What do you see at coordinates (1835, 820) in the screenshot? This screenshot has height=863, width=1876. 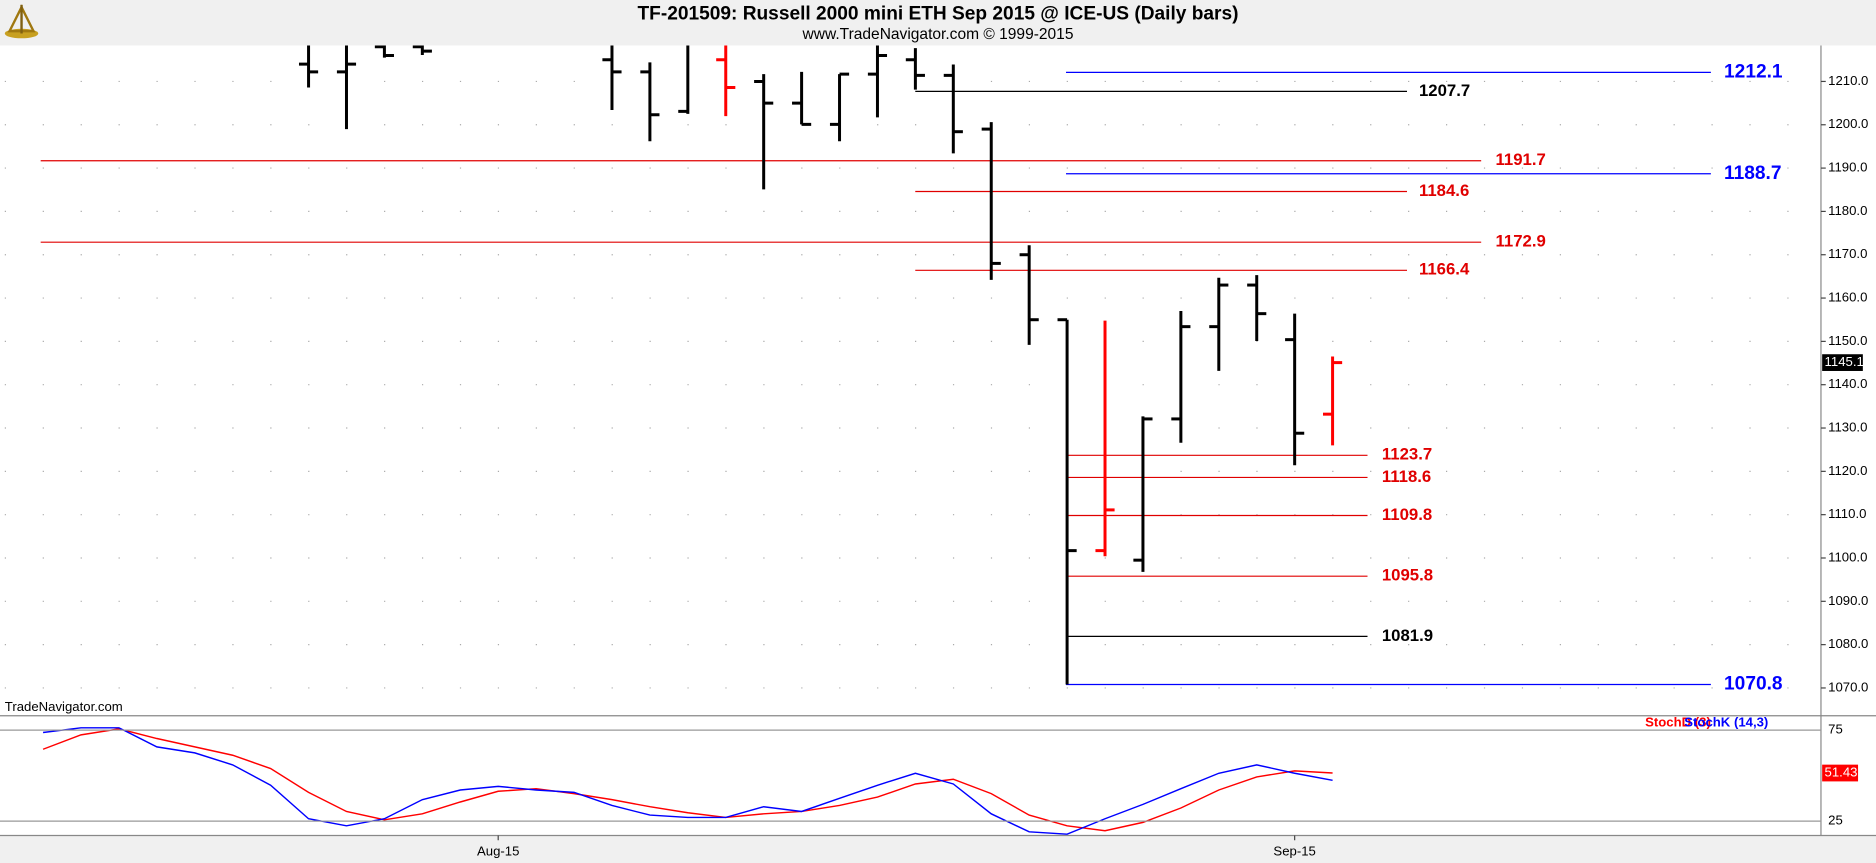 I see `y-tick-label: 25` at bounding box center [1835, 820].